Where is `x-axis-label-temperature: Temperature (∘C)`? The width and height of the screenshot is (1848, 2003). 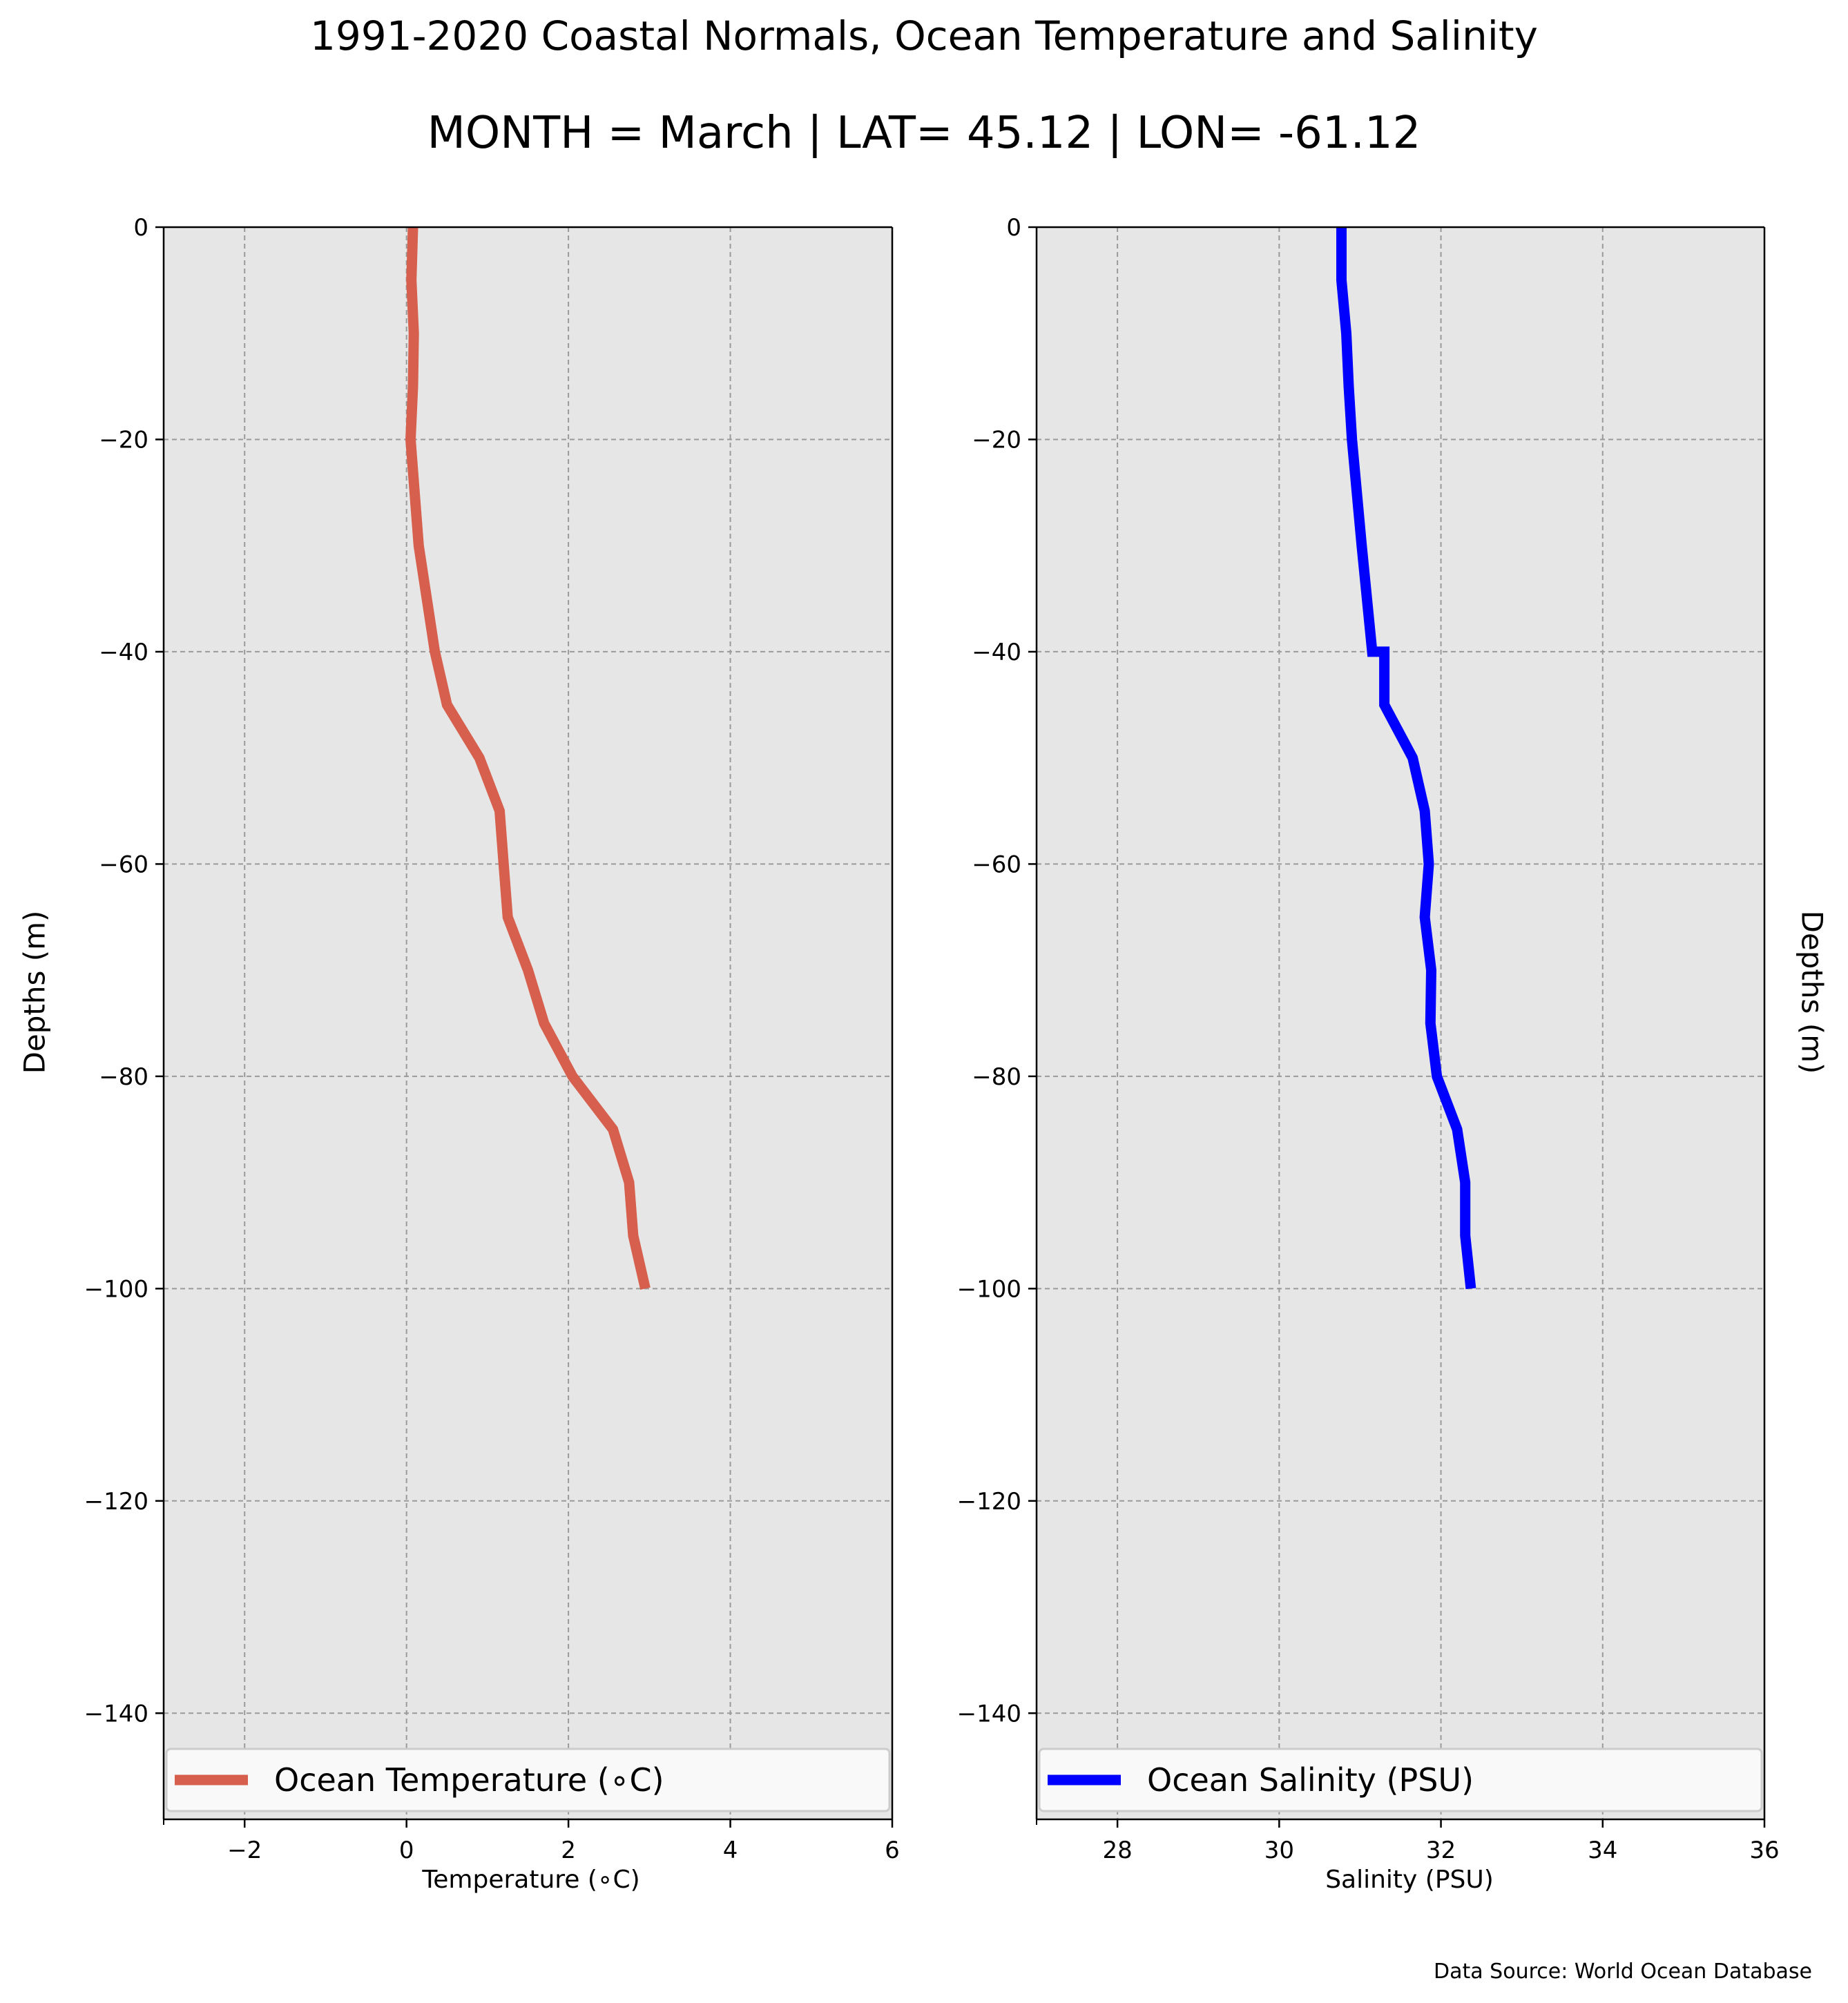 x-axis-label-temperature: Temperature (∘C) is located at coordinates (531, 1880).